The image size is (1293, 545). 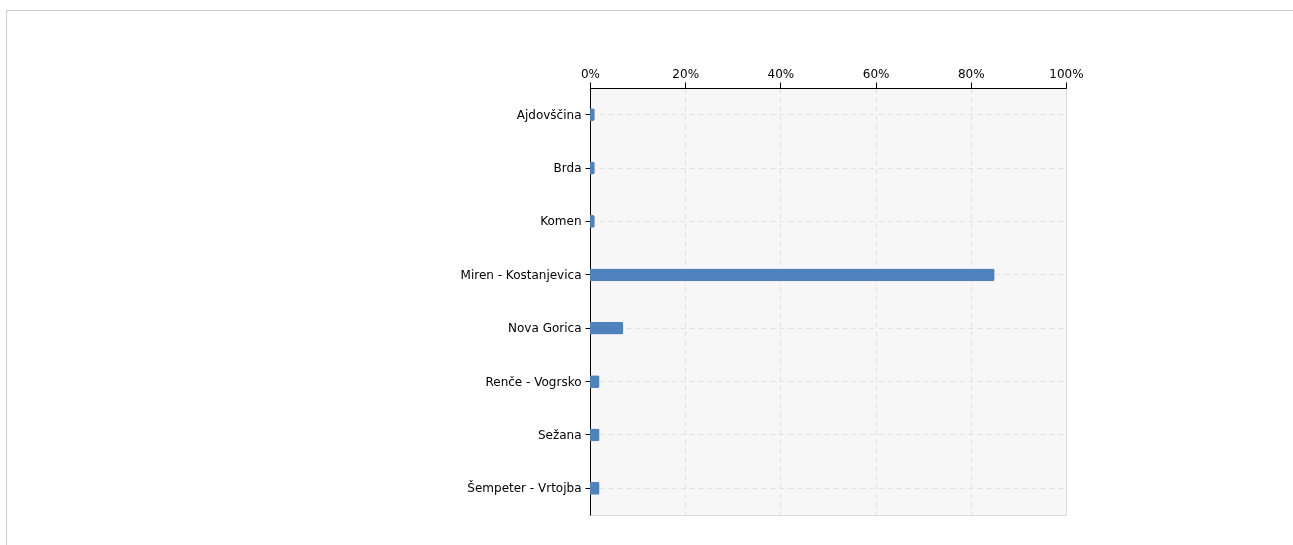 I want to click on x-tick-label: 60%, so click(x=876, y=73).